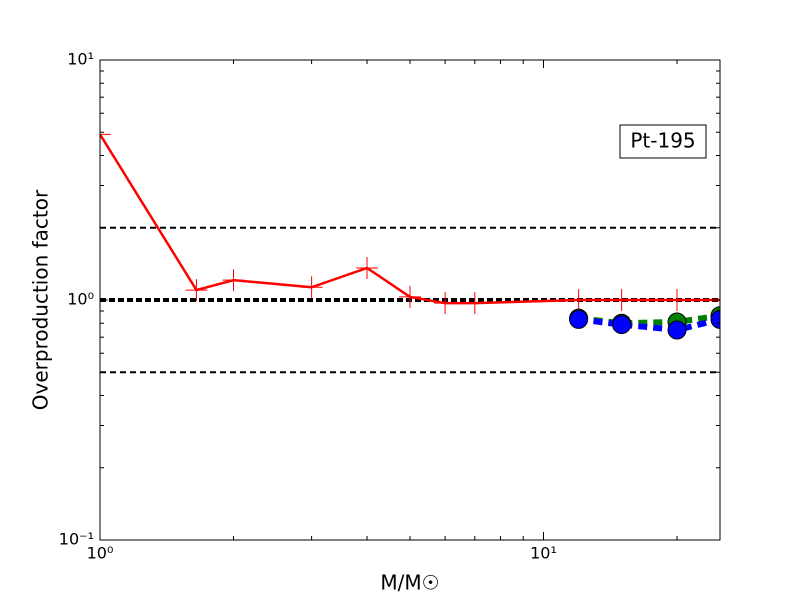 This screenshot has width=800, height=600. Describe the element at coordinates (543, 553) in the screenshot. I see `x-tick-label: 10¹` at that location.